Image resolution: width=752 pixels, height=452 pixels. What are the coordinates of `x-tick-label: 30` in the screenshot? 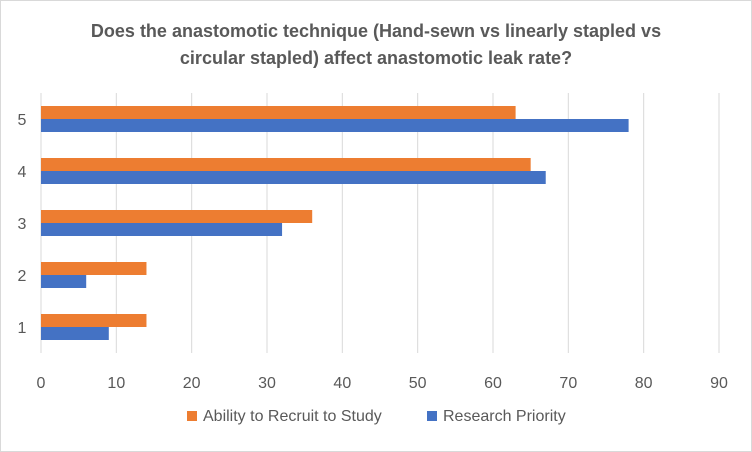 It's located at (267, 383).